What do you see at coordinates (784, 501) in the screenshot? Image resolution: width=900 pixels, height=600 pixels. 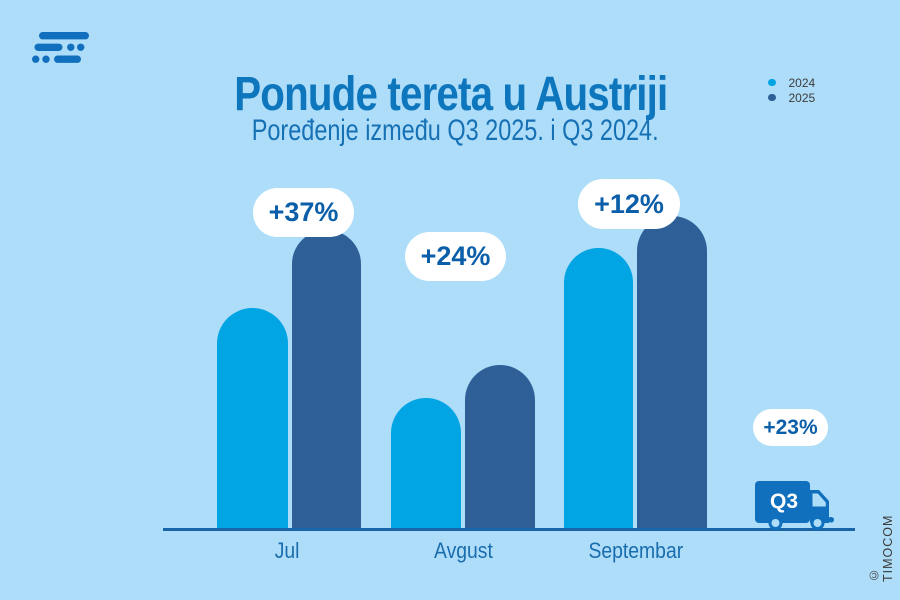 I see `svg-text: Q3` at bounding box center [784, 501].